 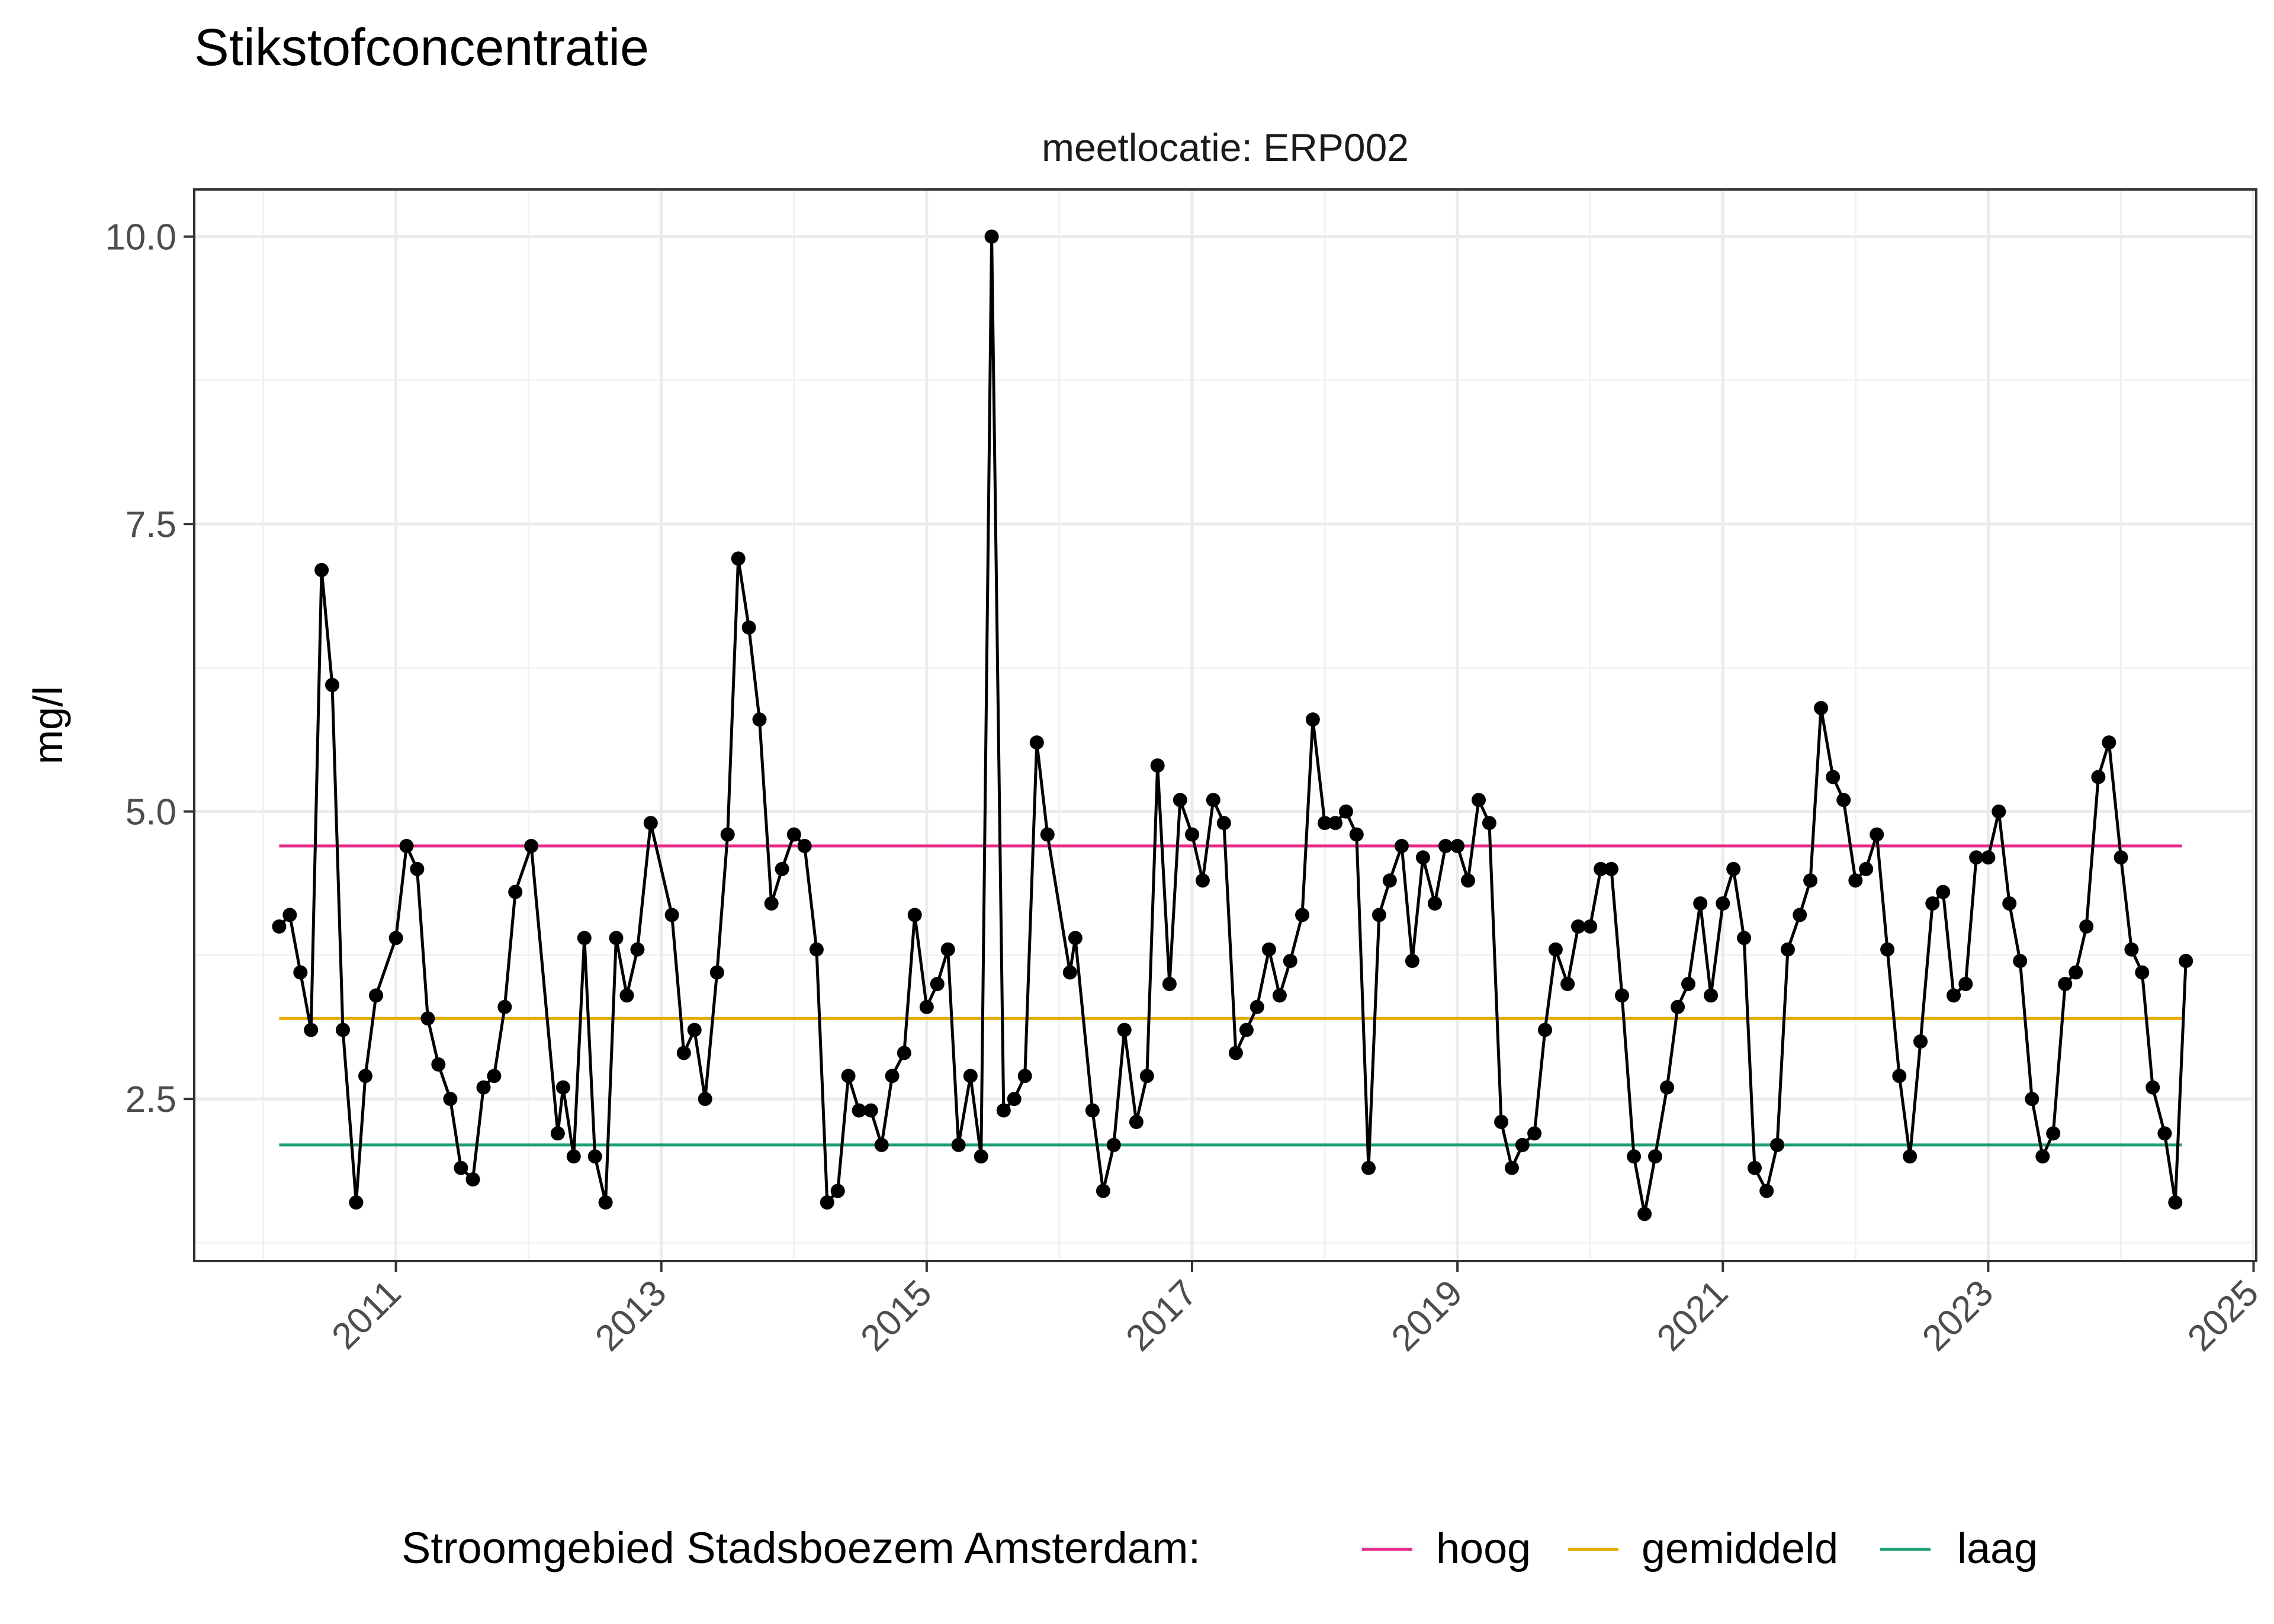 I want to click on chart-title: Stikstofconcentratie, so click(x=421, y=47).